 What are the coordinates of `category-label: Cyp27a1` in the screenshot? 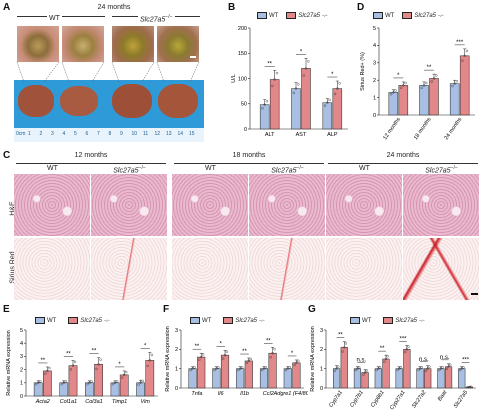 It's located at (398, 400).